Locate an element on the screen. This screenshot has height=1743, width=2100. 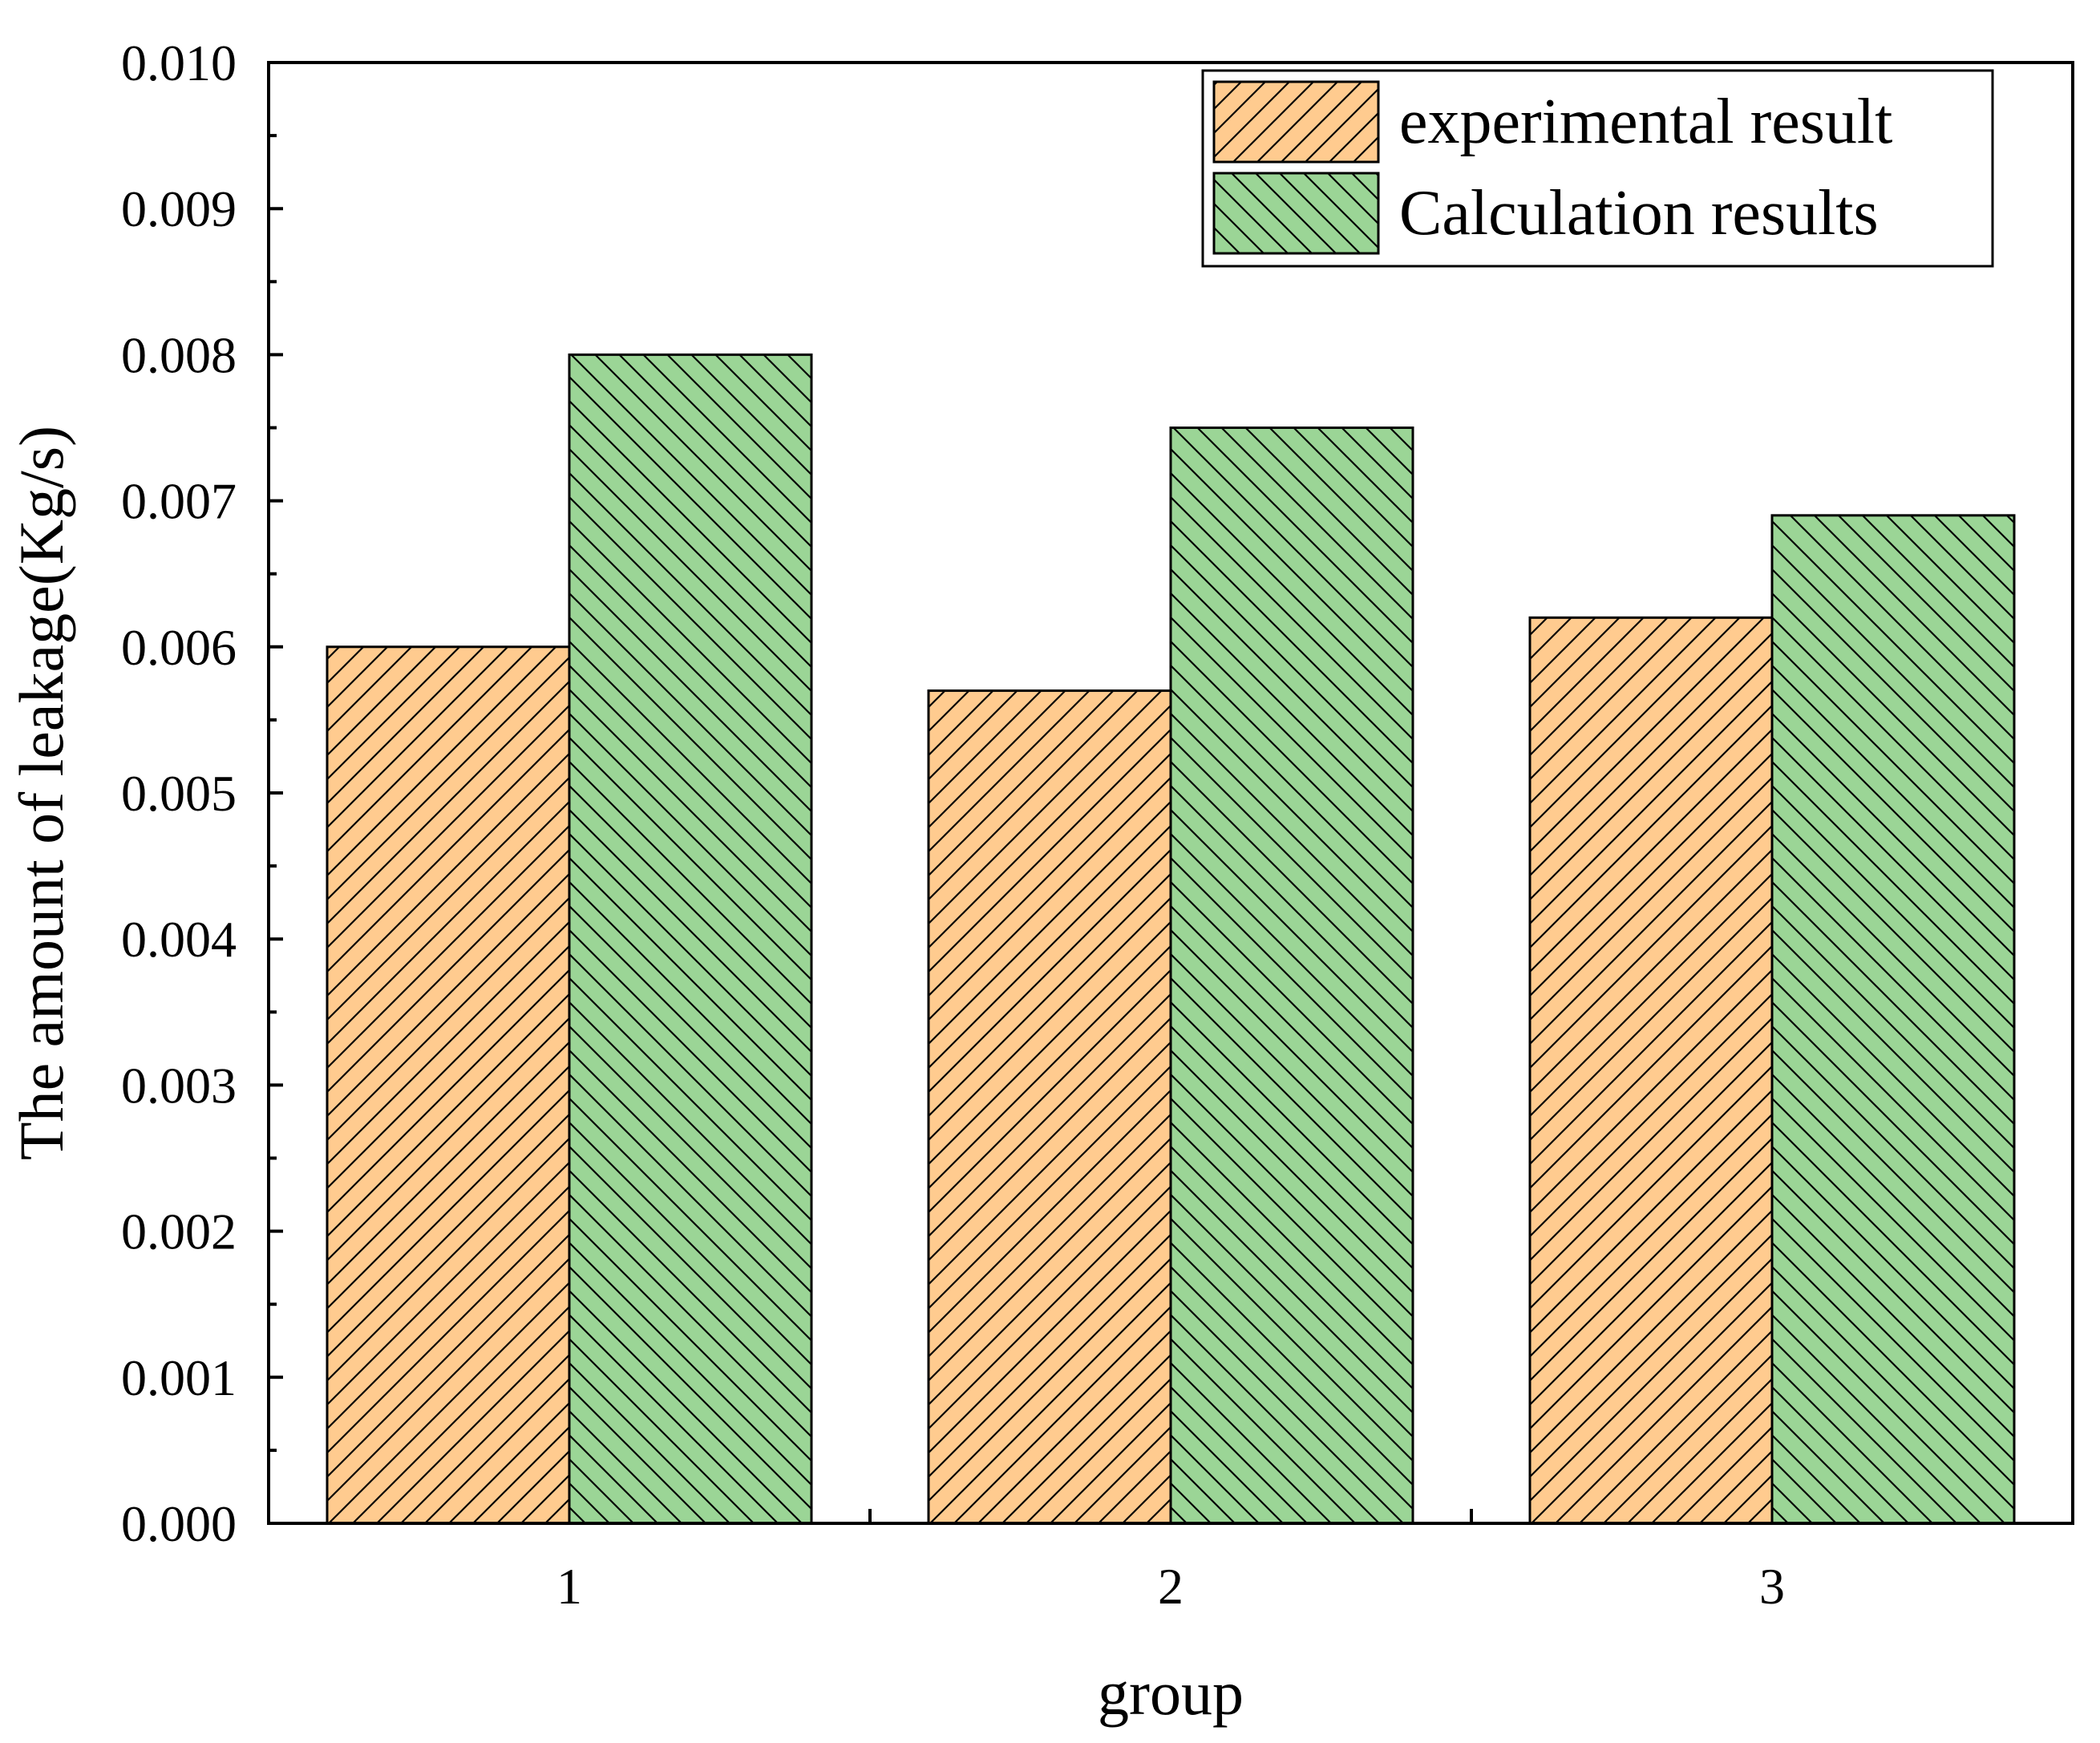
legend-label-experimental: experimental result is located at coordinates (1645, 122).